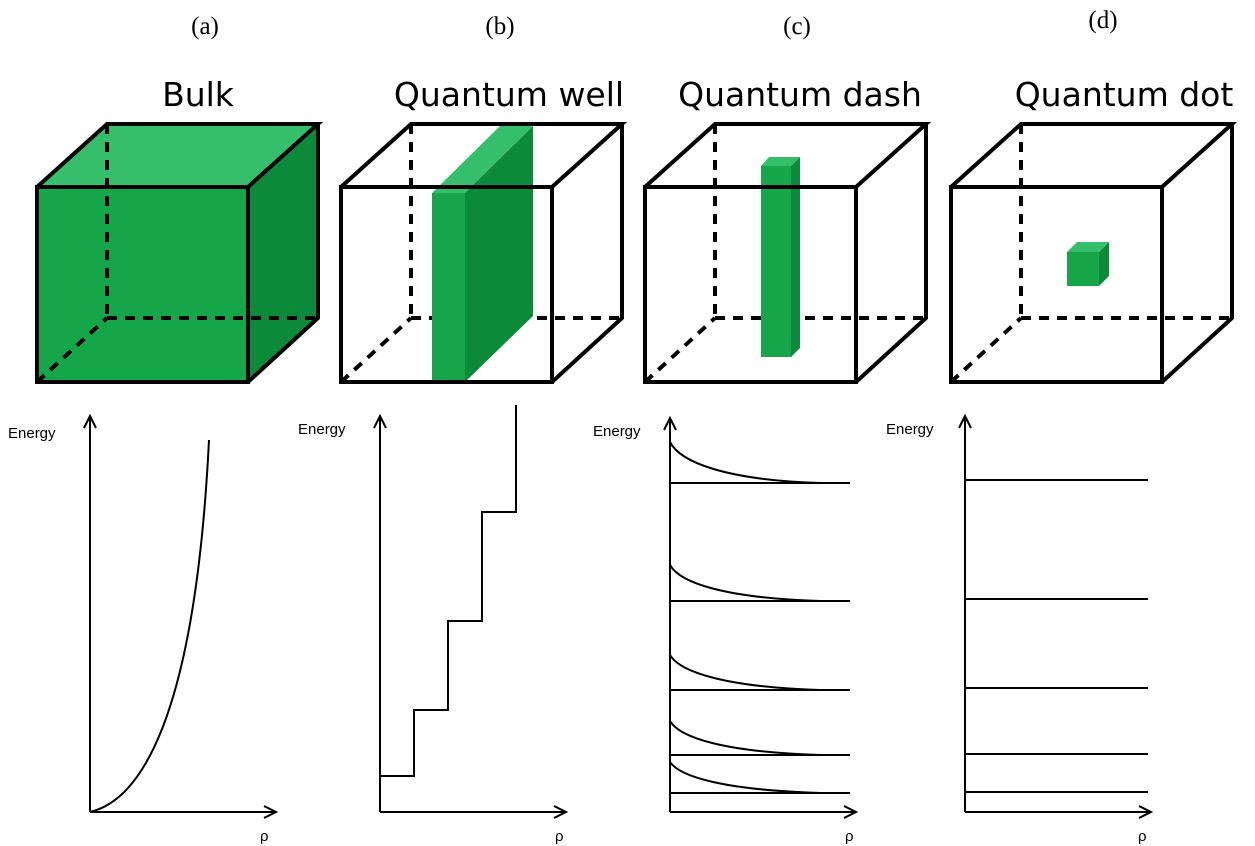 Image resolution: width=1255 pixels, height=846 pixels. I want to click on well-cube-top-edges, so click(483, 155).